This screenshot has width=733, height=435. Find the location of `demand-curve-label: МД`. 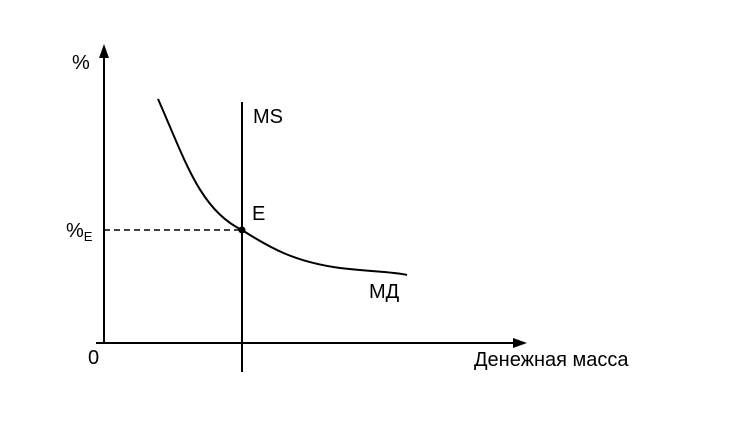

demand-curve-label: МД is located at coordinates (384, 292).